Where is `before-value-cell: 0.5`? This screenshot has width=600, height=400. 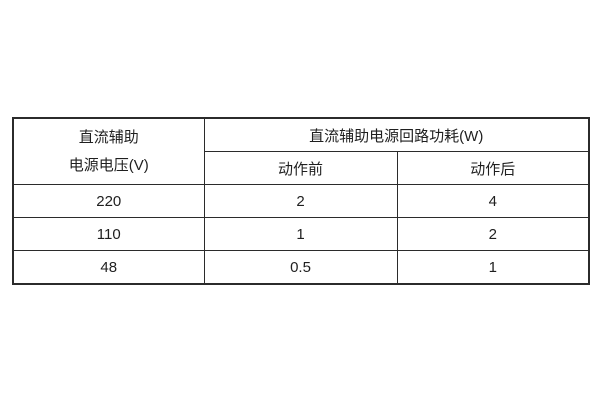 before-value-cell: 0.5 is located at coordinates (300, 267).